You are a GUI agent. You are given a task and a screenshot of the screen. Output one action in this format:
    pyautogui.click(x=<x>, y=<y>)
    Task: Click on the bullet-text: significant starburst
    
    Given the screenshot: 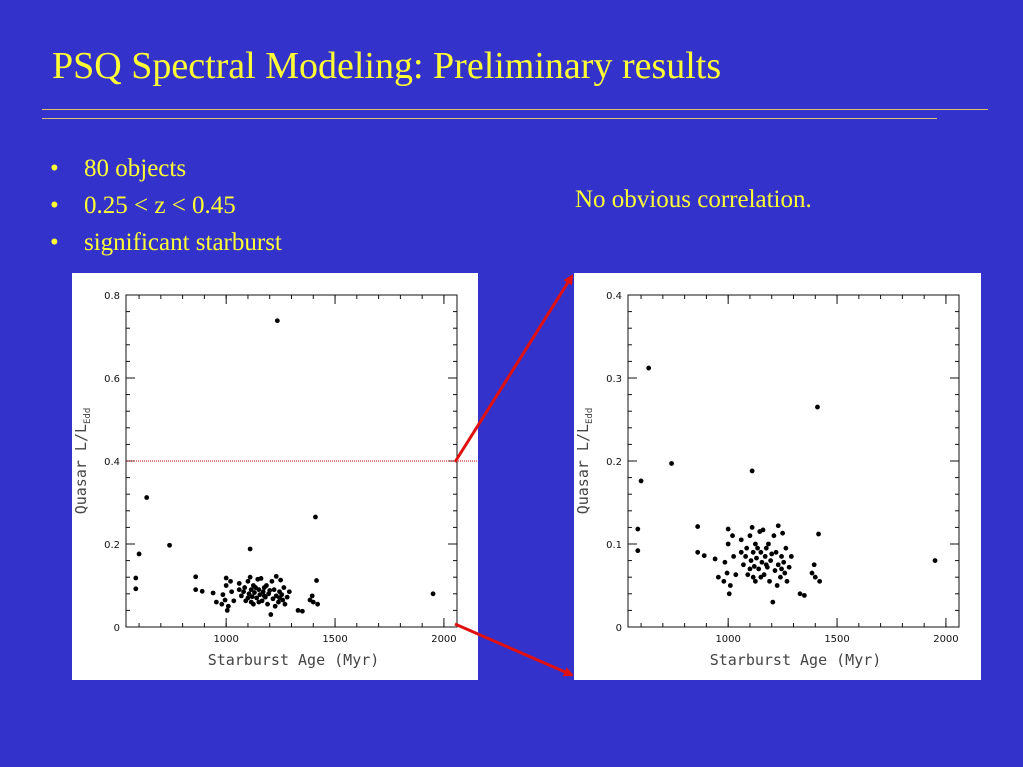 What is the action you would take?
    pyautogui.click(x=183, y=242)
    